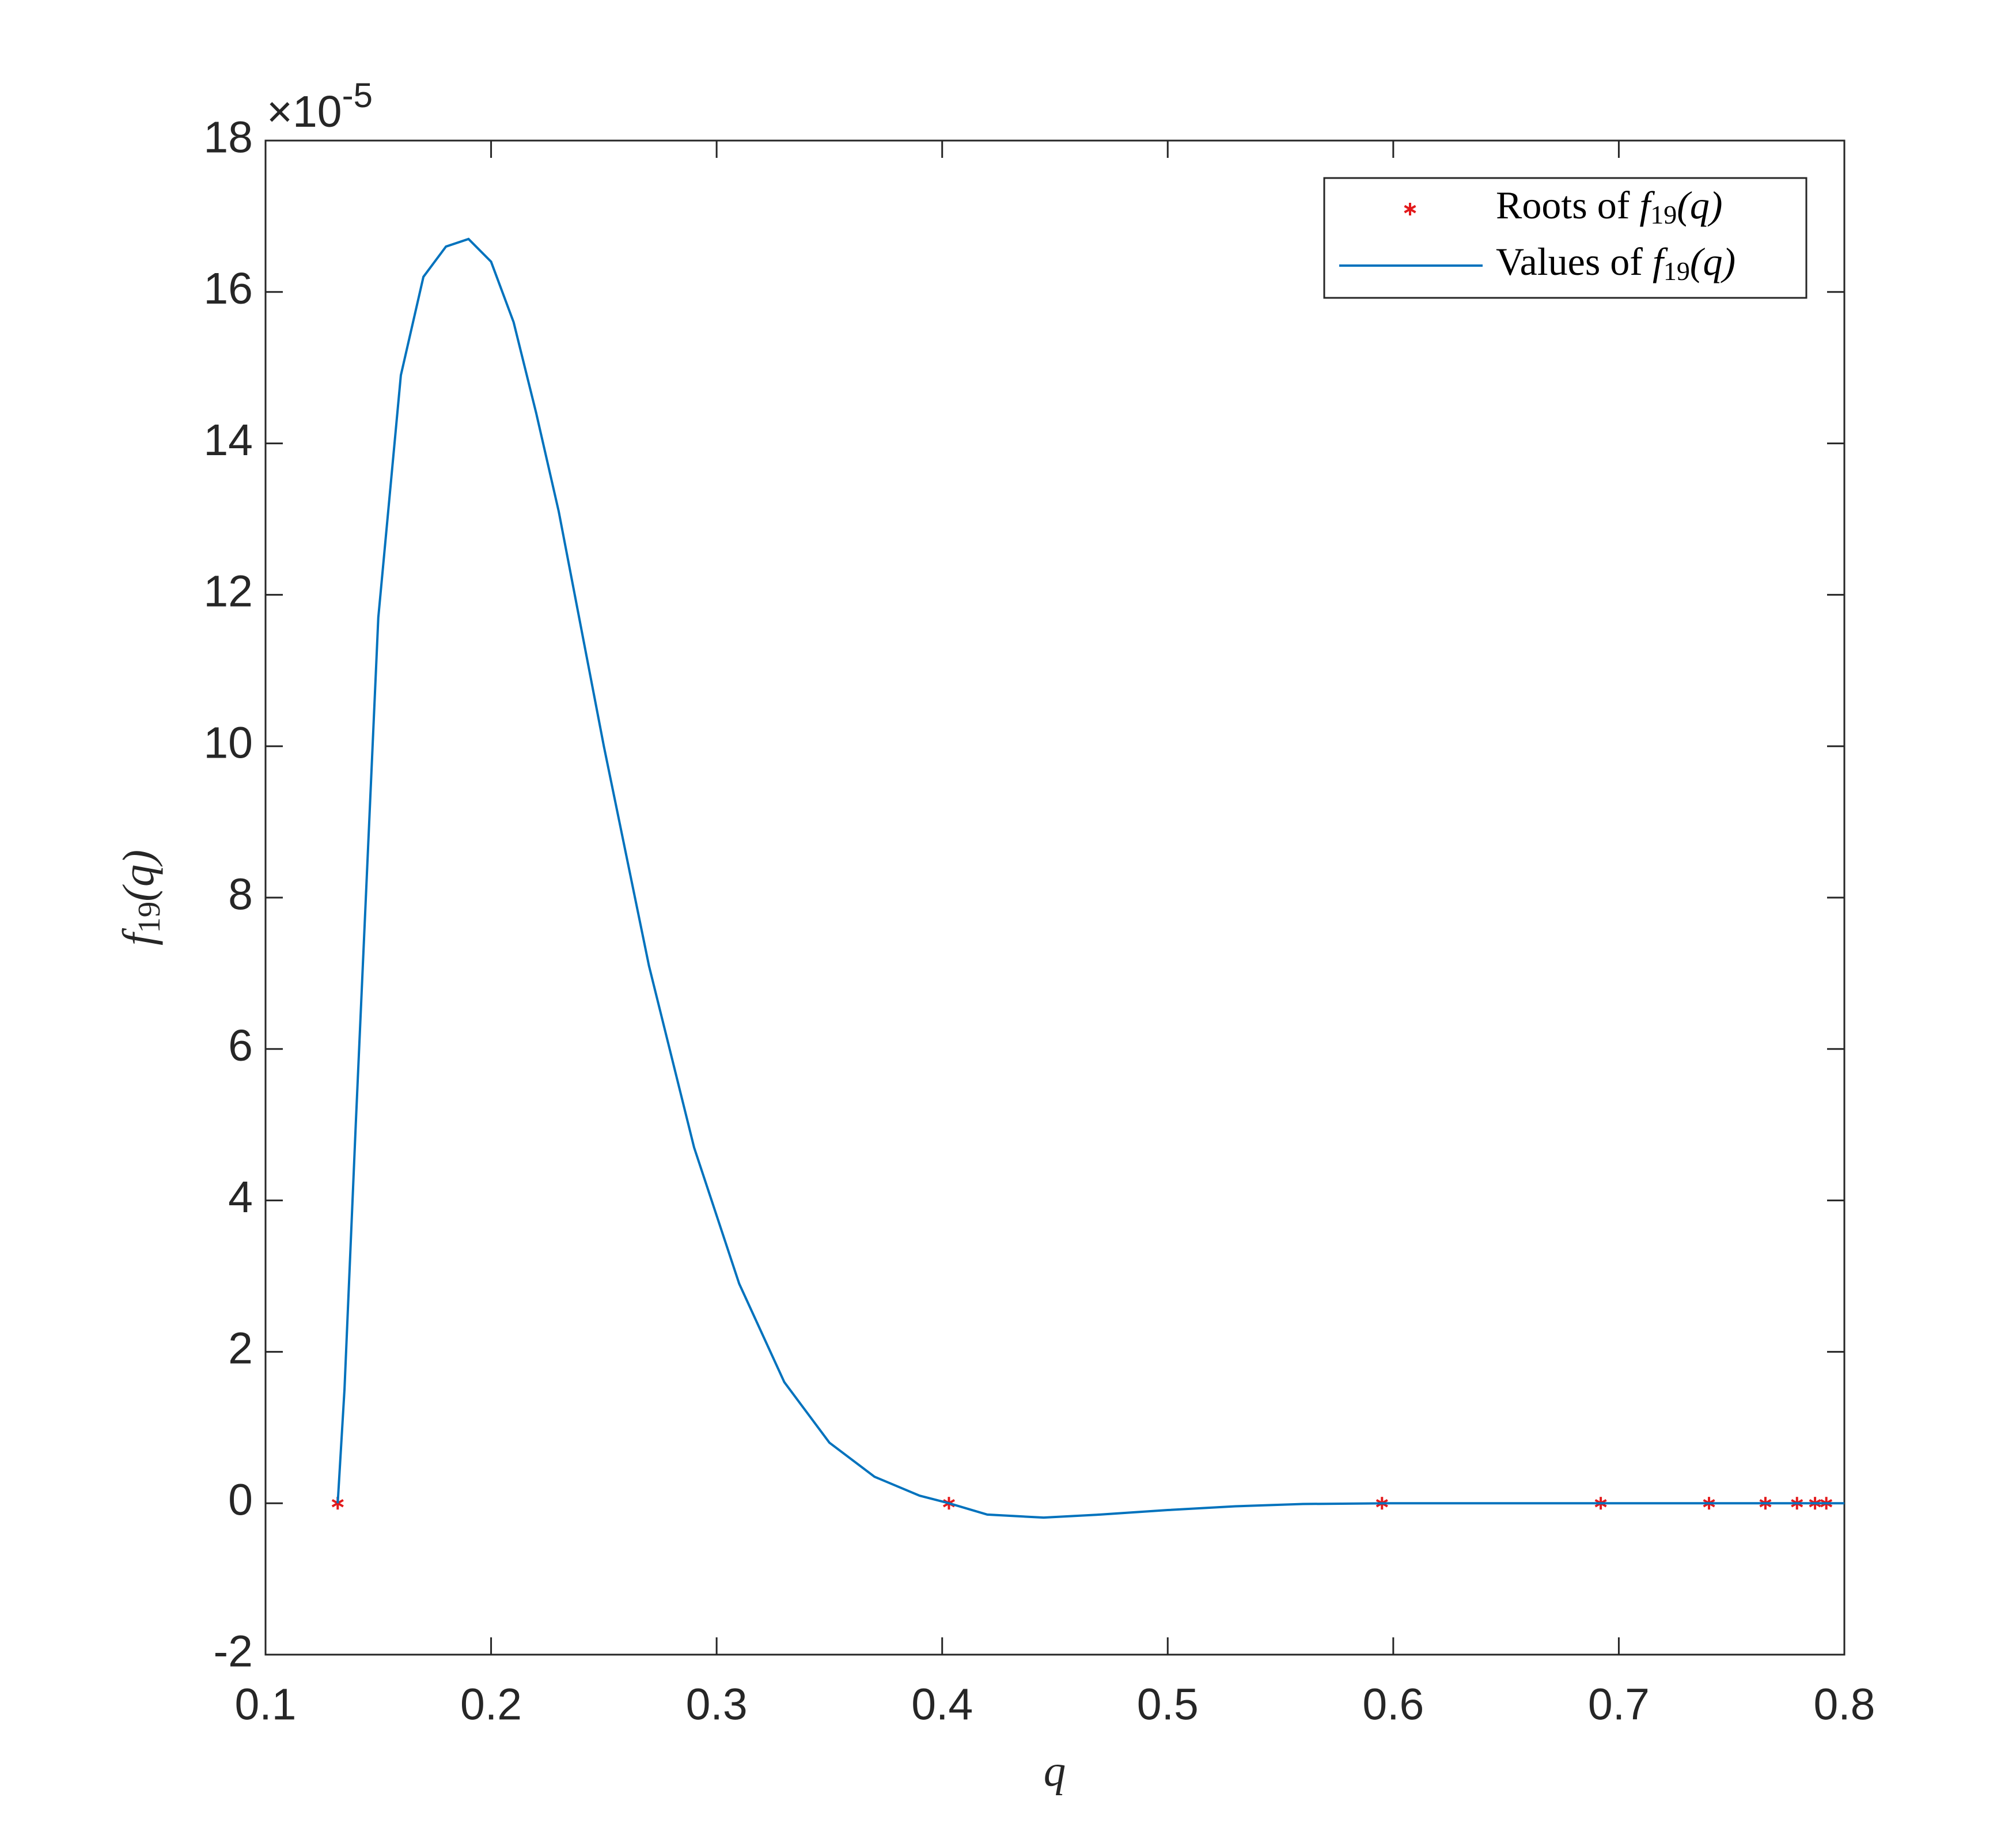 Image resolution: width=2016 pixels, height=1839 pixels. What do you see at coordinates (357, 95) in the screenshot?
I see `y-multiplier-exponent: -5` at bounding box center [357, 95].